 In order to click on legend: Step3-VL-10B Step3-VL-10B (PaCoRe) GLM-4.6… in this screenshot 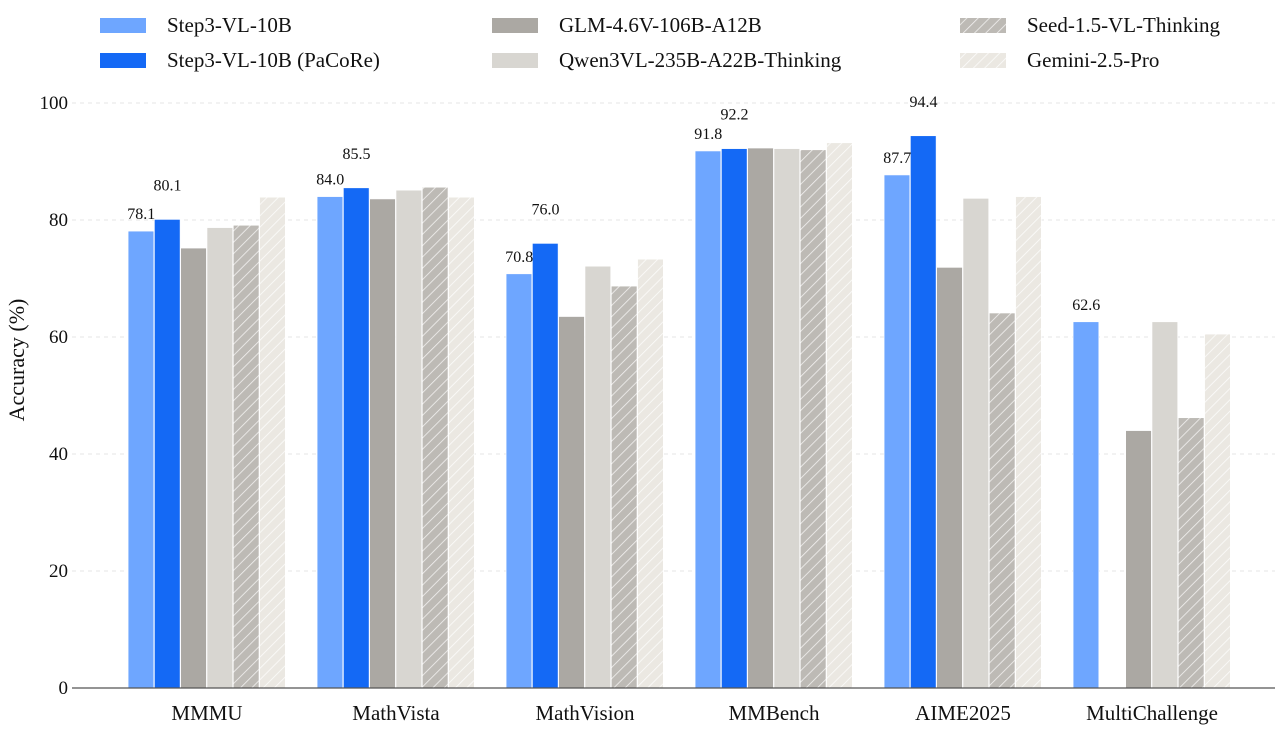, I will do `click(660, 42)`.